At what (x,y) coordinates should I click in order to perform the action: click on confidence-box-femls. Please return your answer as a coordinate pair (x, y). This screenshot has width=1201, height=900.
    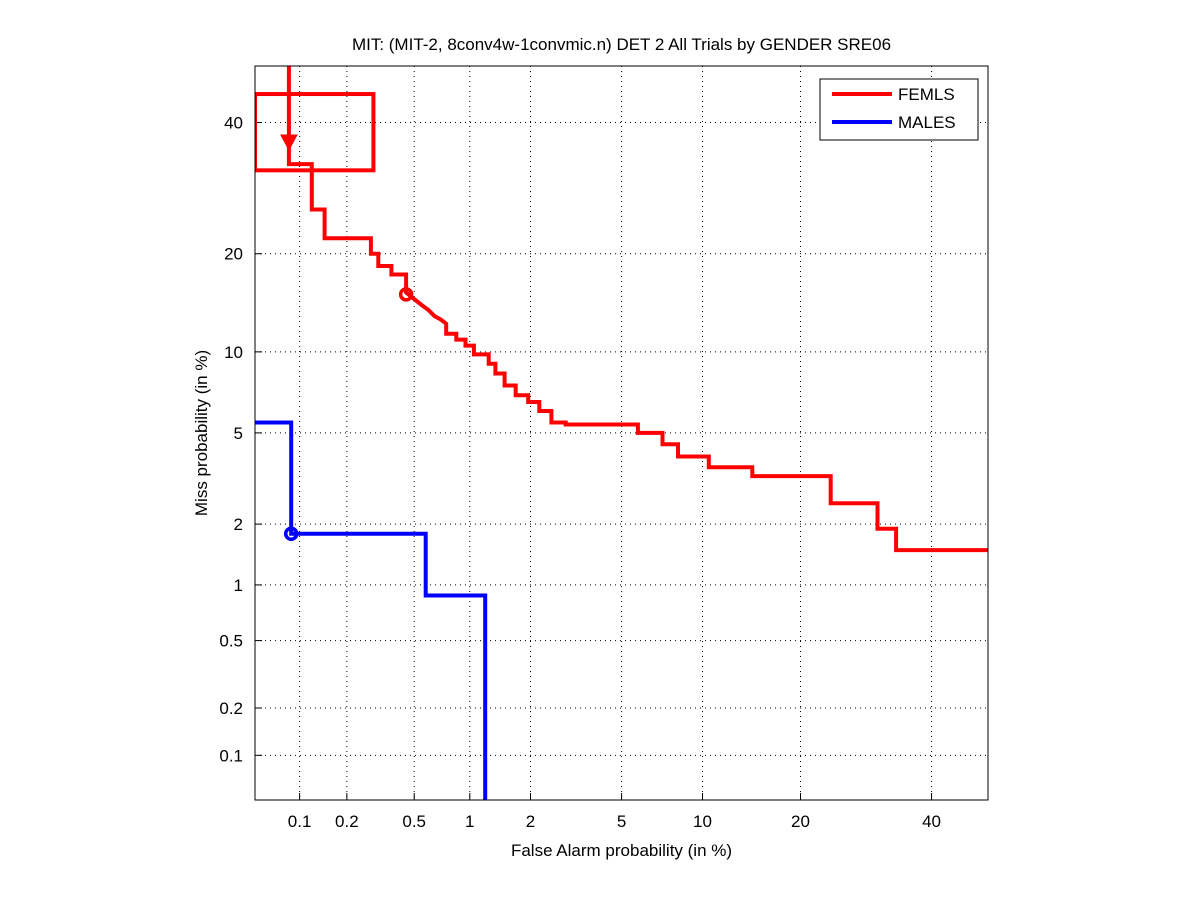
    Looking at the image, I should click on (315, 132).